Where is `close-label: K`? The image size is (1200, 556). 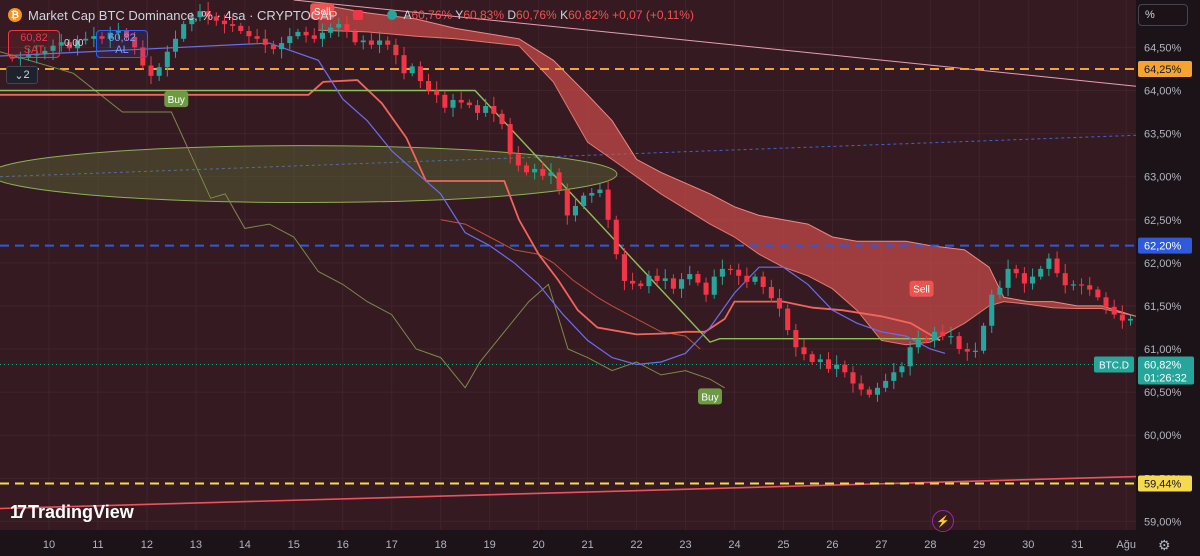 close-label: K is located at coordinates (564, 15).